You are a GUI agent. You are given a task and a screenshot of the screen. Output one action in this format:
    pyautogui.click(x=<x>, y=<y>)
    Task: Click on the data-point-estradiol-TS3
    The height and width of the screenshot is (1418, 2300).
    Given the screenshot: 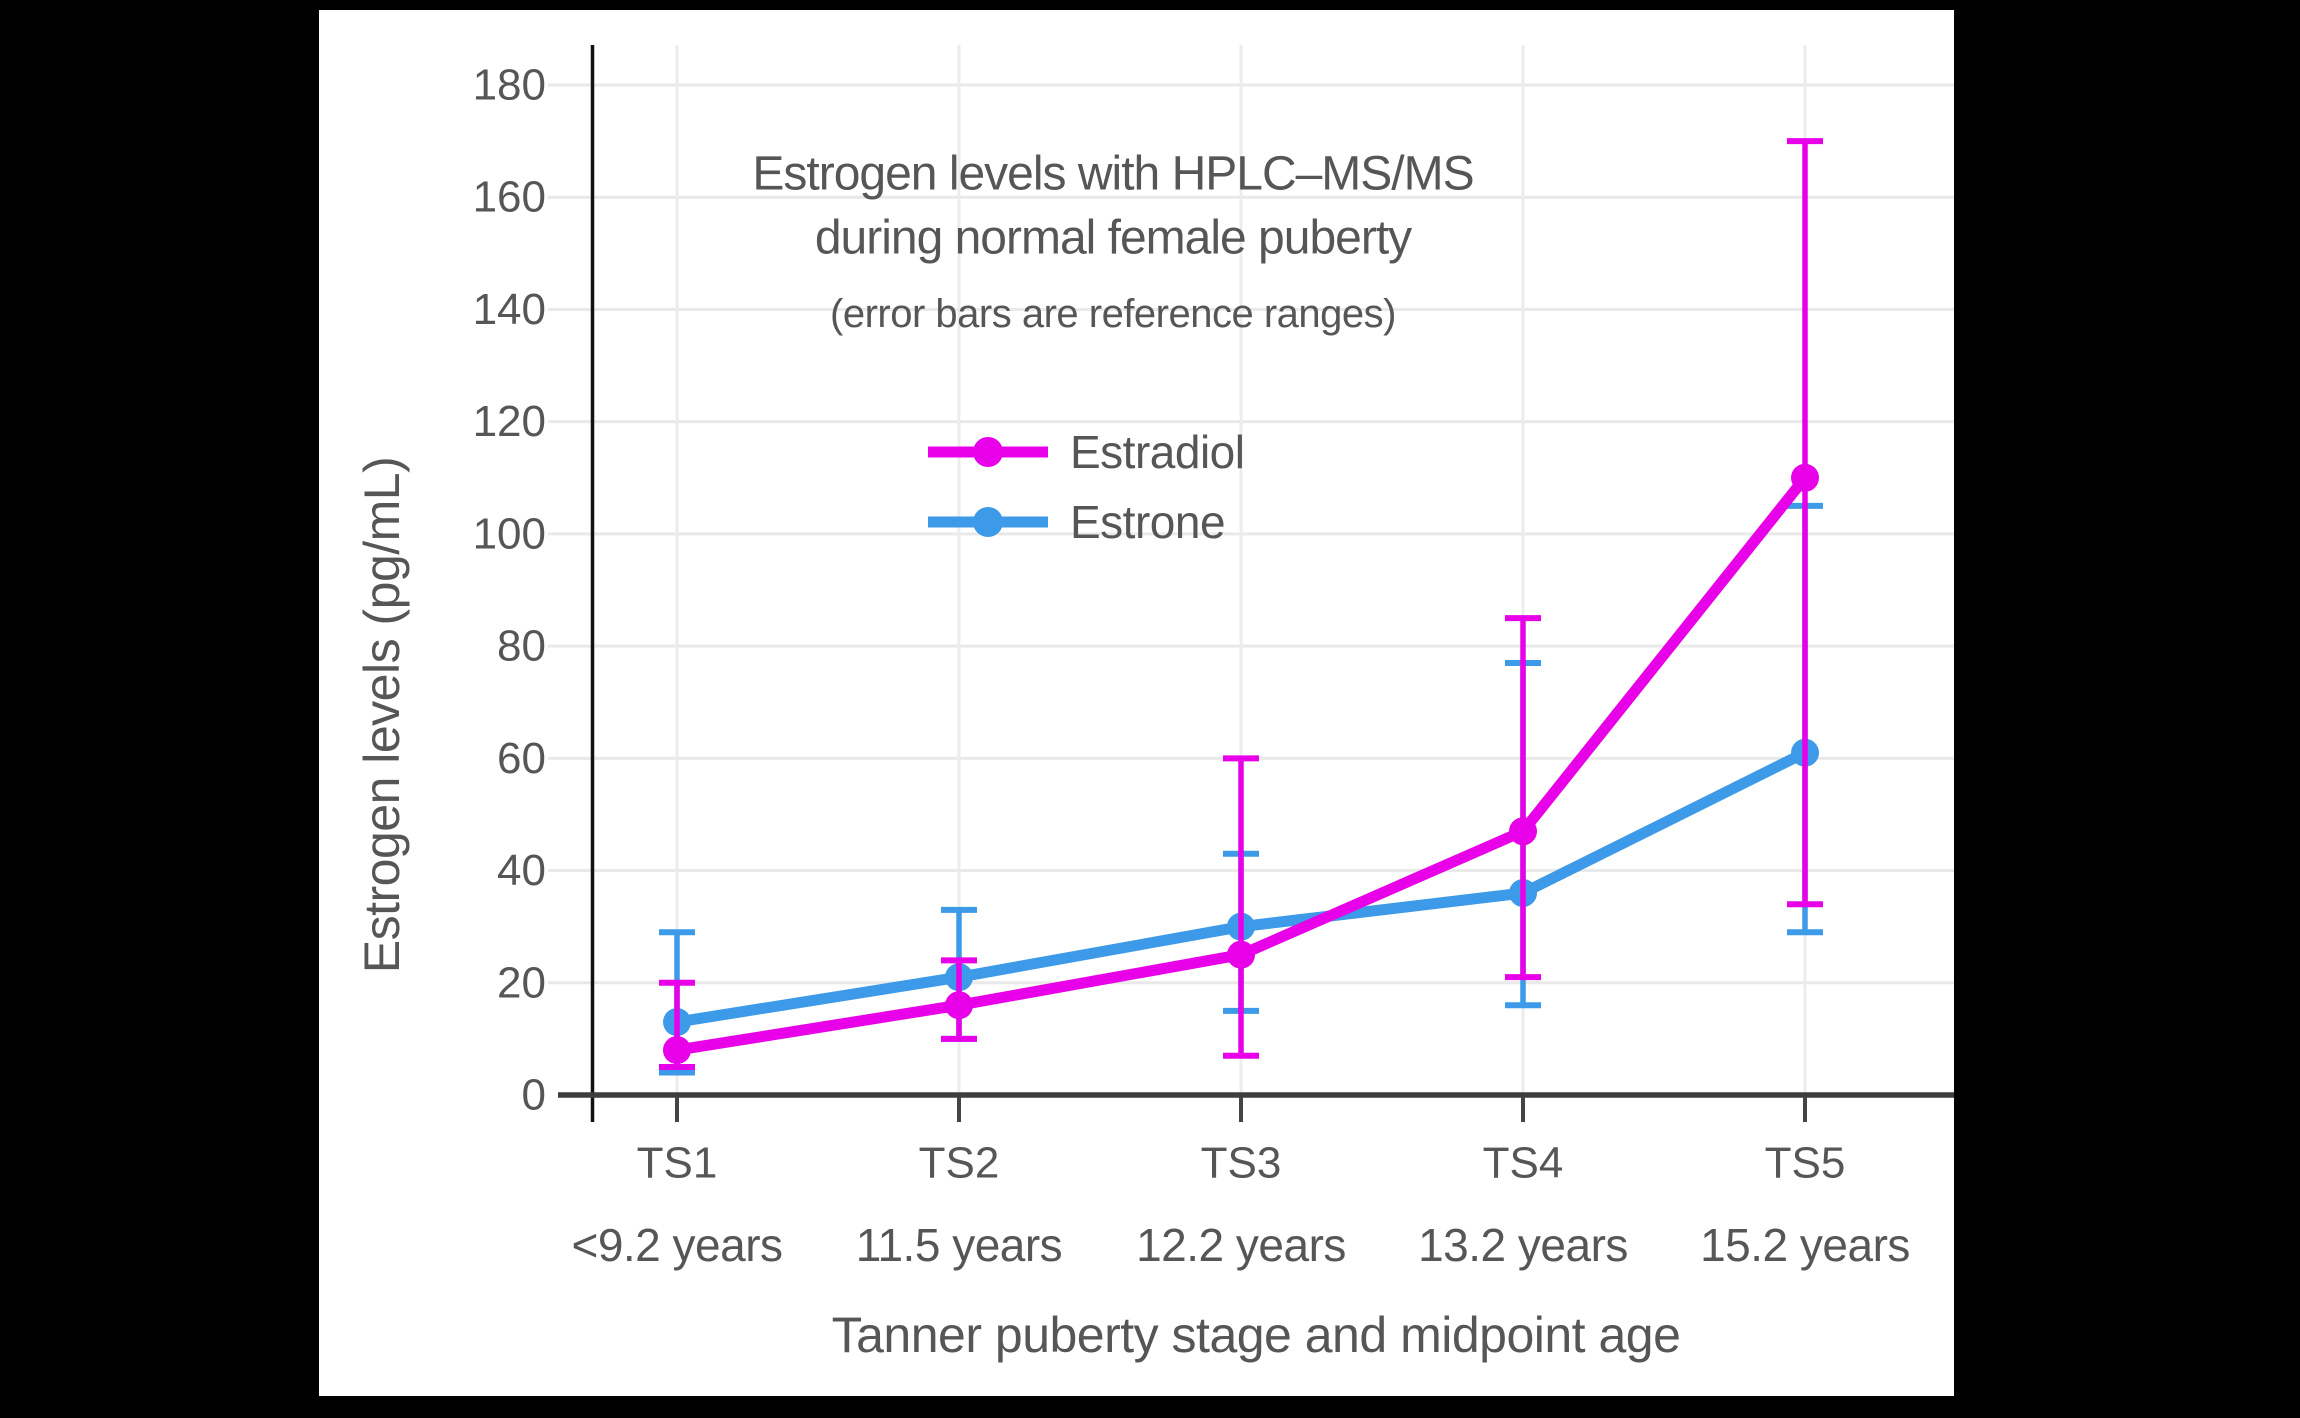 What is the action you would take?
    pyautogui.click(x=1241, y=954)
    